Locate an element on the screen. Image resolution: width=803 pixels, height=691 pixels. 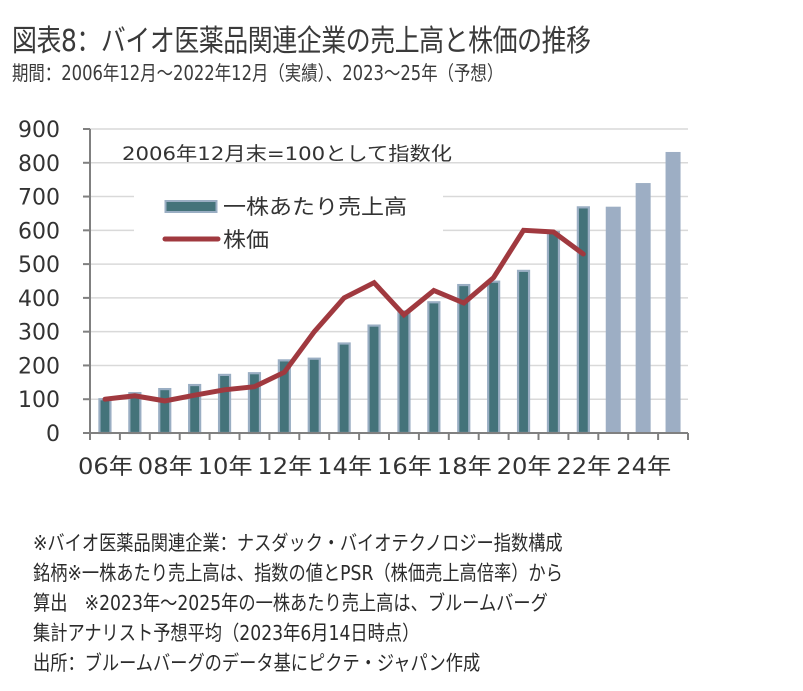
y-tick-label: 900 is located at coordinates (39, 130).